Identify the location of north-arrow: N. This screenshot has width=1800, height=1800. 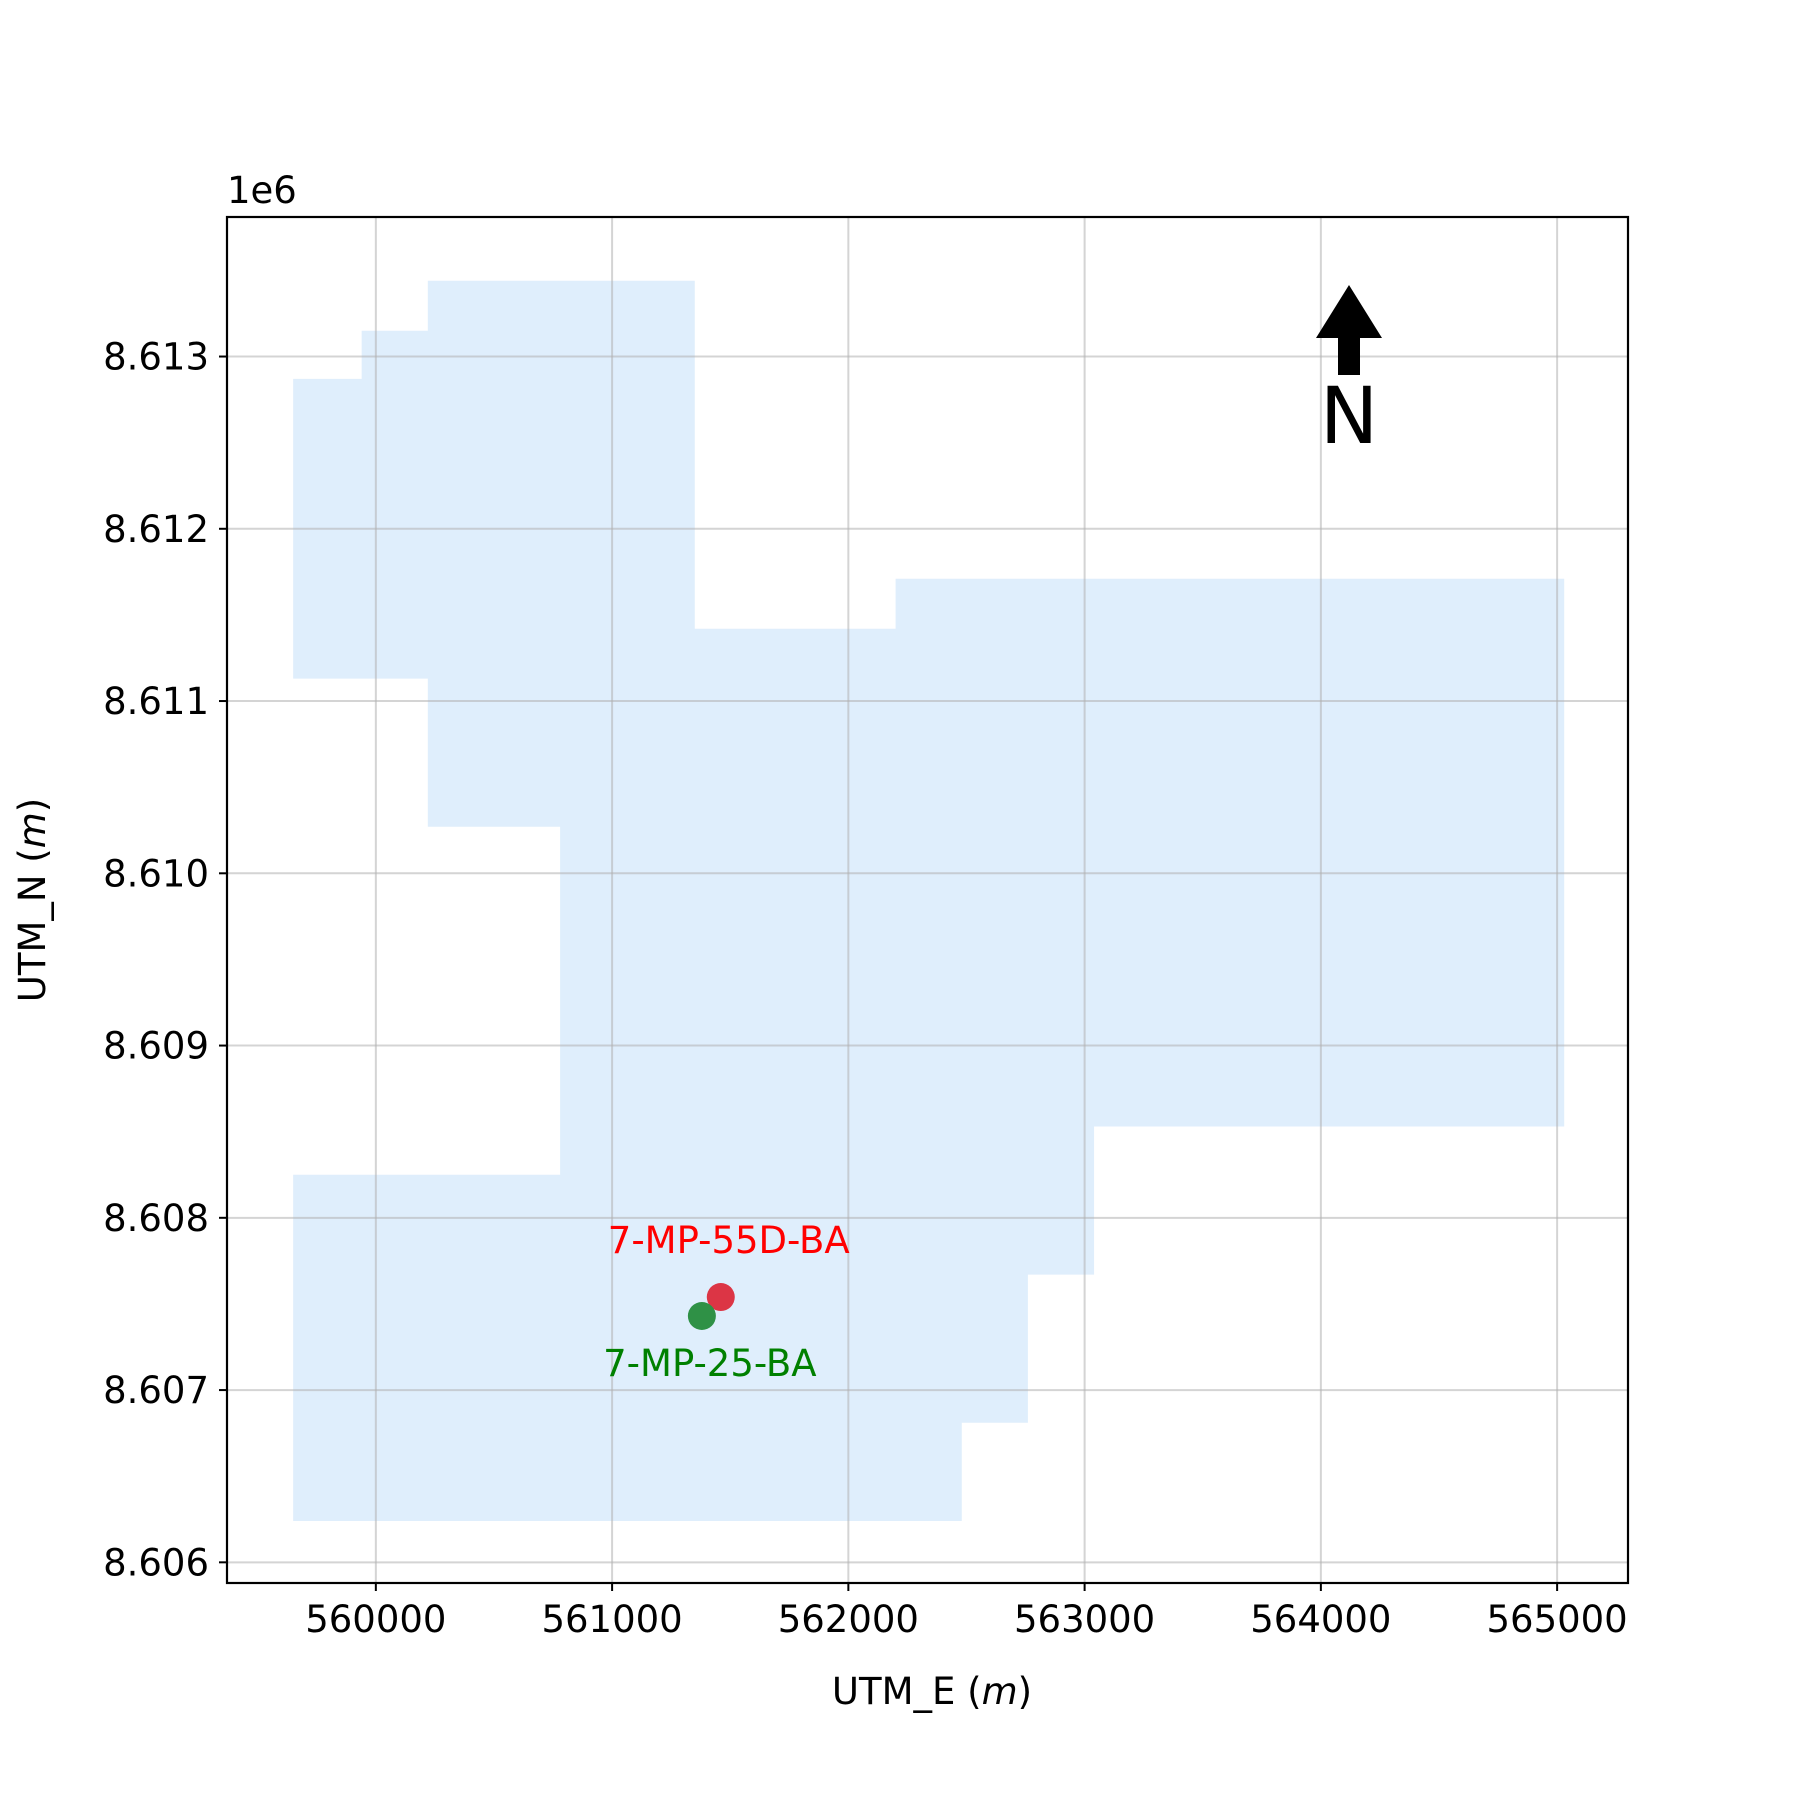
(1349, 373).